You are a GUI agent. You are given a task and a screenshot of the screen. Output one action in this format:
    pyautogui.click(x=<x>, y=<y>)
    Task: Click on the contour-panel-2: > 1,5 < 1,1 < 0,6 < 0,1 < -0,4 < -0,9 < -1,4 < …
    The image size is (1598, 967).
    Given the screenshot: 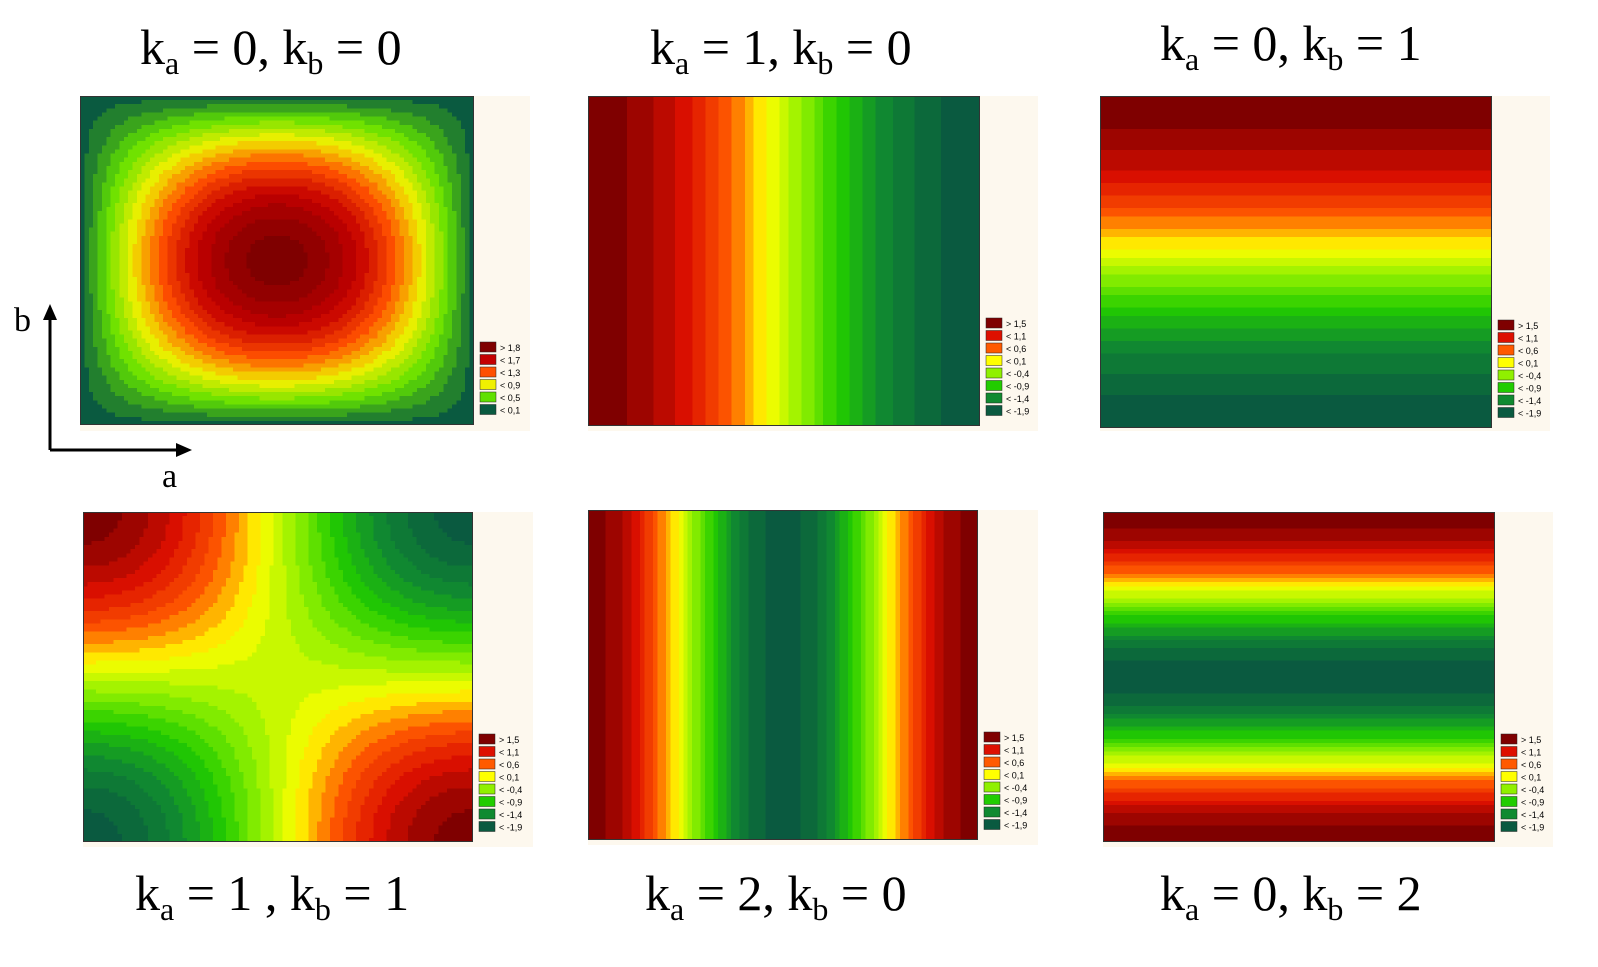 What is the action you would take?
    pyautogui.click(x=813, y=263)
    